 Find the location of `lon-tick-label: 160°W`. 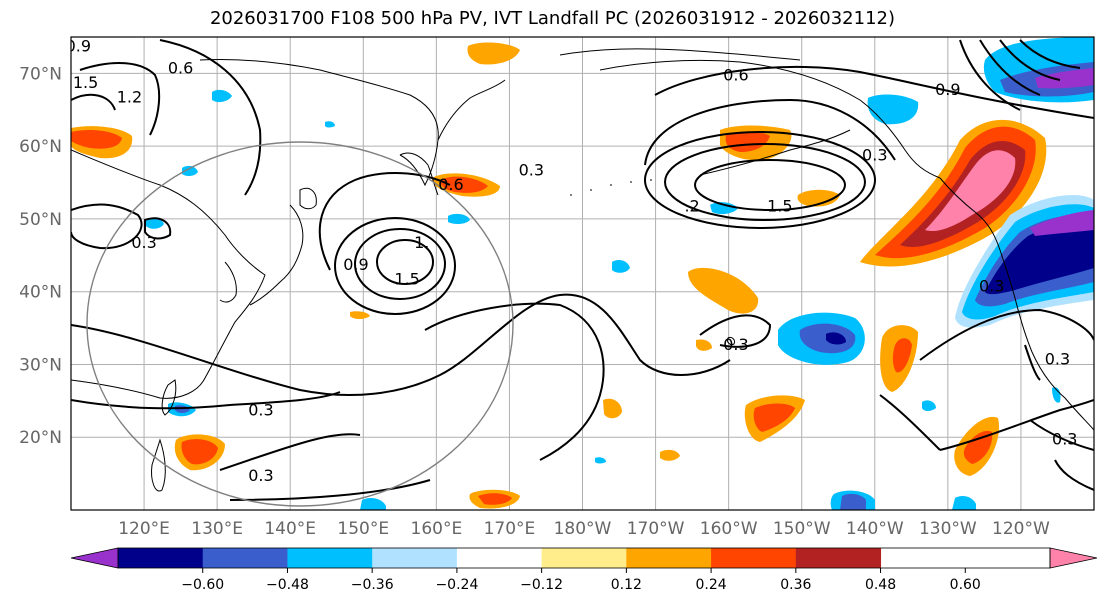

lon-tick-label: 160°W is located at coordinates (729, 529).